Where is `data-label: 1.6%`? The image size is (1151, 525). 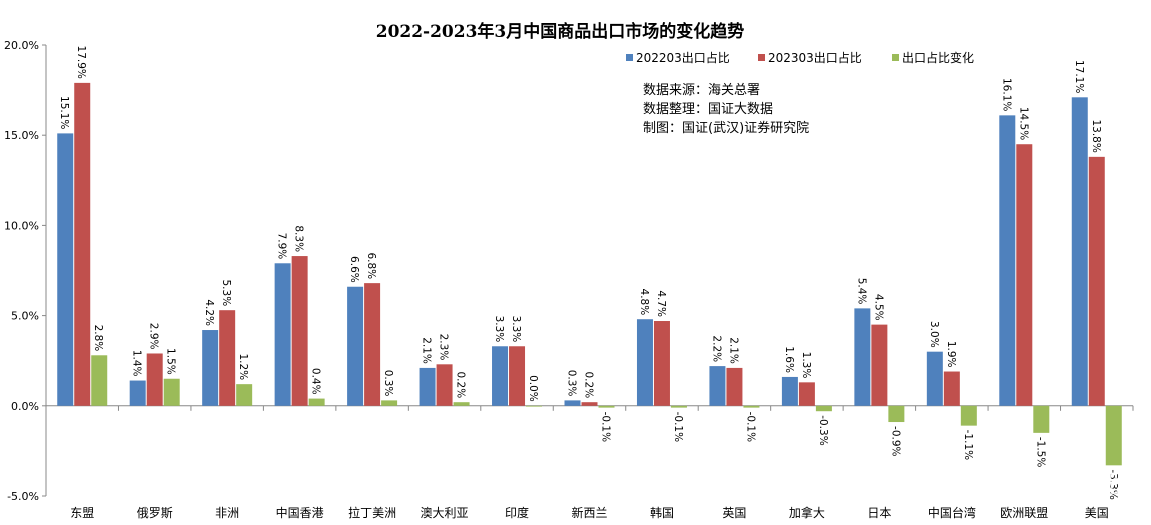 data-label: 1.6% is located at coordinates (789, 359).